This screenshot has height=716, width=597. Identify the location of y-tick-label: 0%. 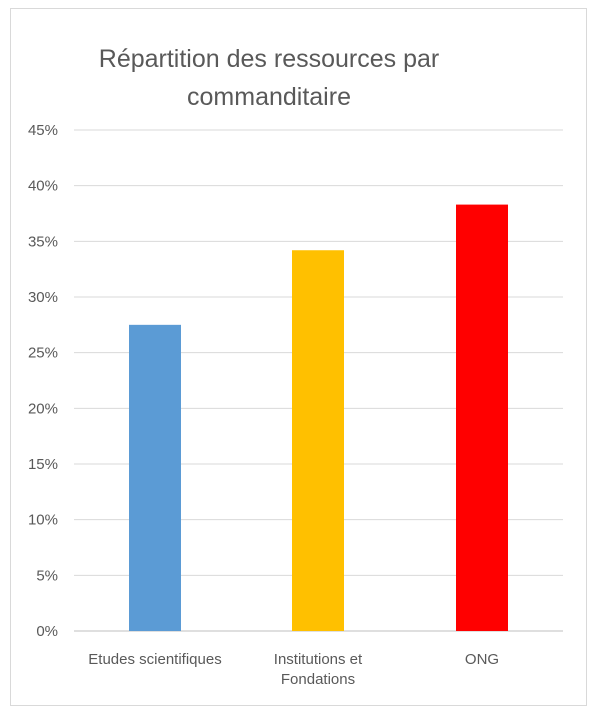
(47, 631).